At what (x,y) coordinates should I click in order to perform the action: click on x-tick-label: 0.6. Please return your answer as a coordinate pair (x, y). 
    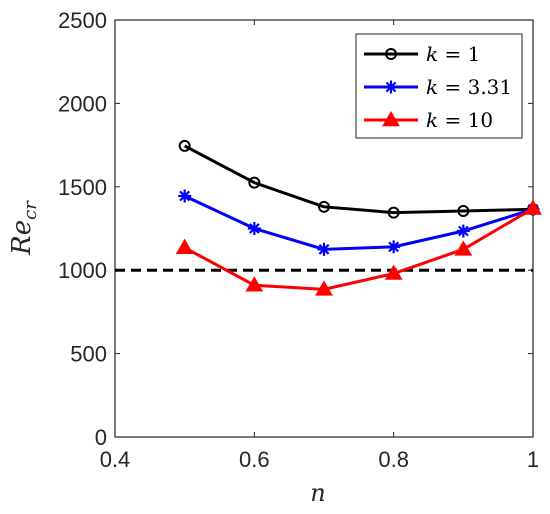
    Looking at the image, I should click on (254, 459).